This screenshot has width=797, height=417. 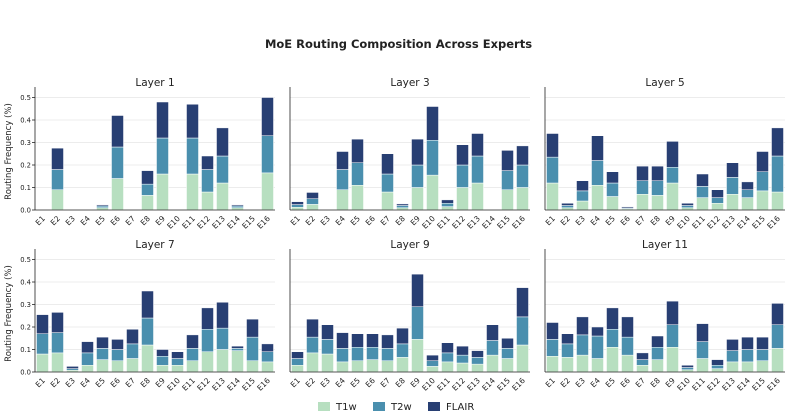 I want to click on x-tick-label: E8, so click(x=145, y=220).